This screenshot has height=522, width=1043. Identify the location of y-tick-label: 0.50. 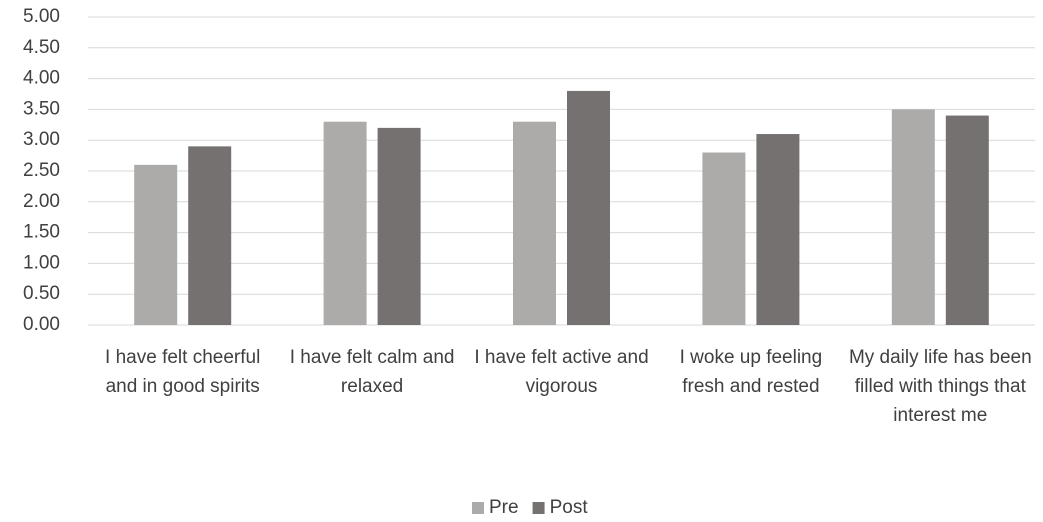
(41, 293).